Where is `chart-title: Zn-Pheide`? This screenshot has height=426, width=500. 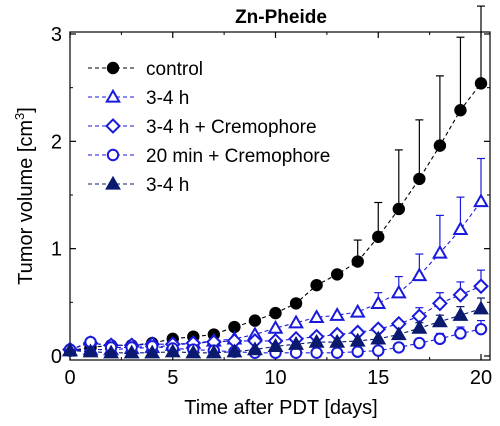
chart-title: Zn-Pheide is located at coordinates (281, 17).